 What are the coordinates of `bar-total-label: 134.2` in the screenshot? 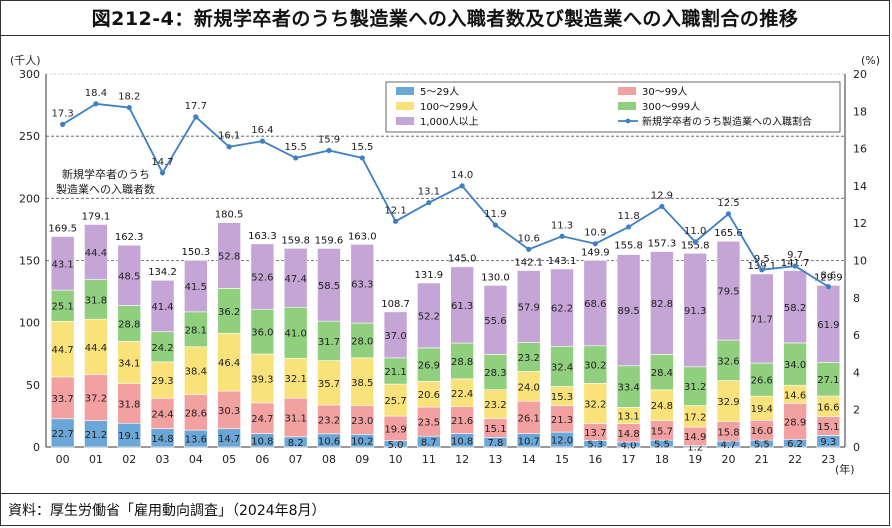 It's located at (162, 272).